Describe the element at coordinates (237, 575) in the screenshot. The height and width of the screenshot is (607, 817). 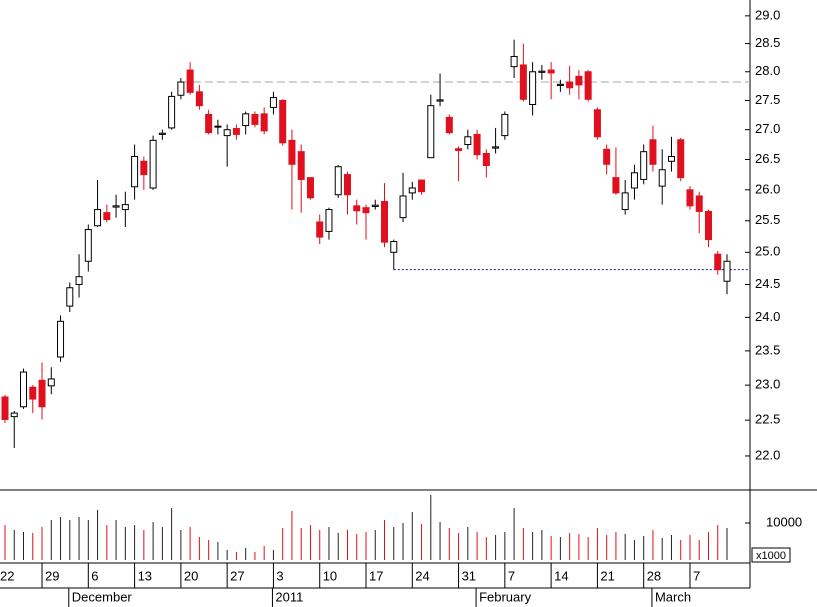
I see `x-tick-label: 27` at that location.